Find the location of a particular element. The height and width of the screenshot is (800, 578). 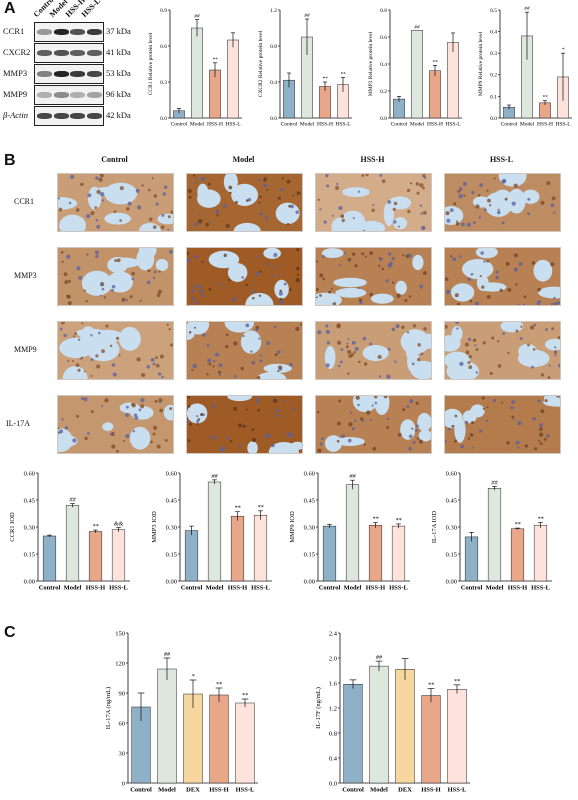

x-tick-label: DEX is located at coordinates (405, 790).